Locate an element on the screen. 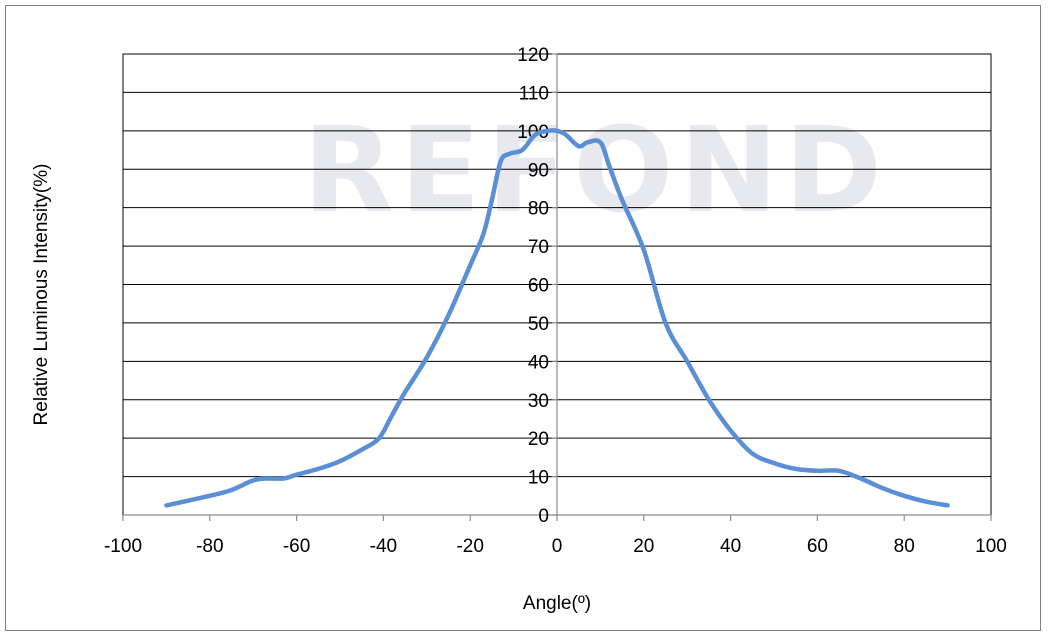  y-tick-label: 20 is located at coordinates (538, 439).